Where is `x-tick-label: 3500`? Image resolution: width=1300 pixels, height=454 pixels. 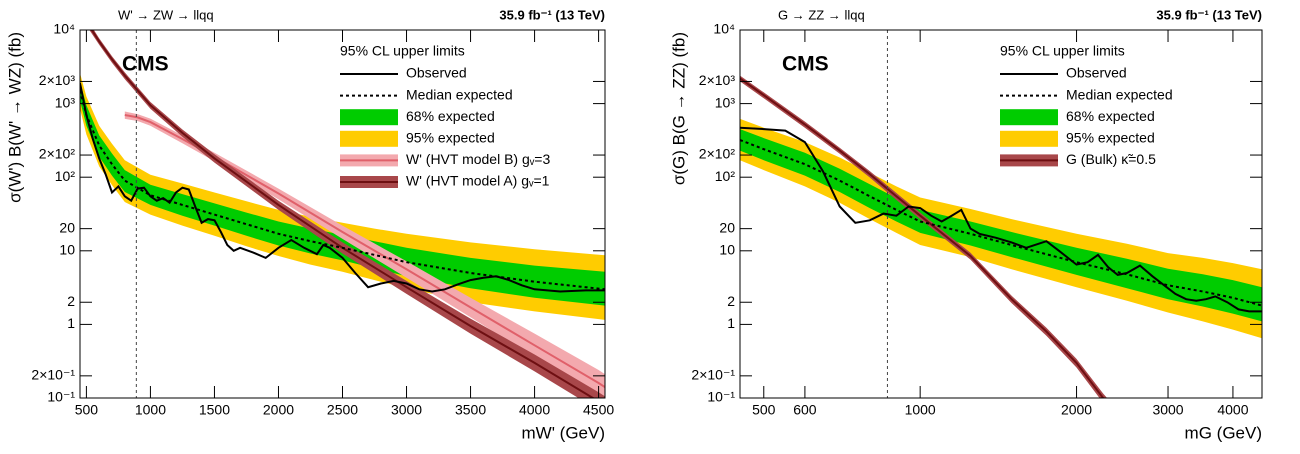 x-tick-label: 3500 is located at coordinates (470, 410).